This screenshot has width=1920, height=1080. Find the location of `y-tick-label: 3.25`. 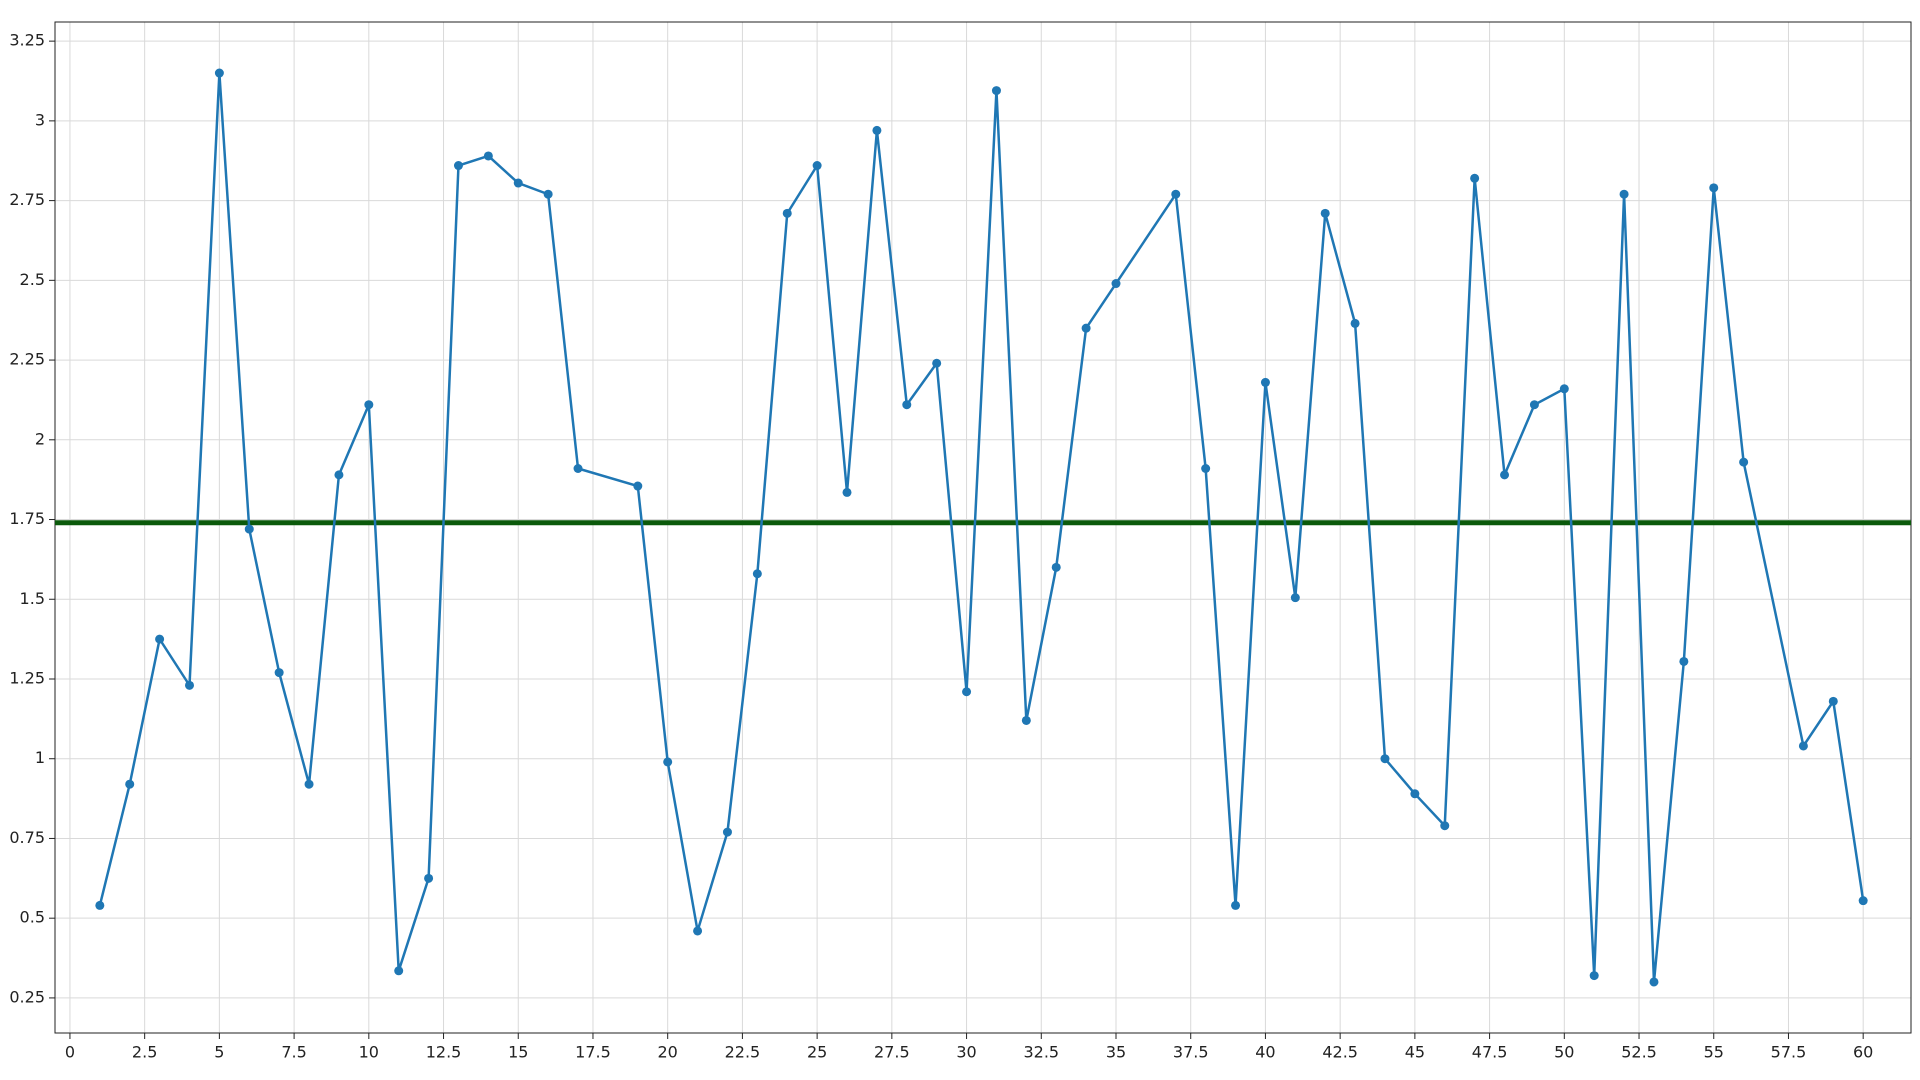

y-tick-label: 3.25 is located at coordinates (27, 40).